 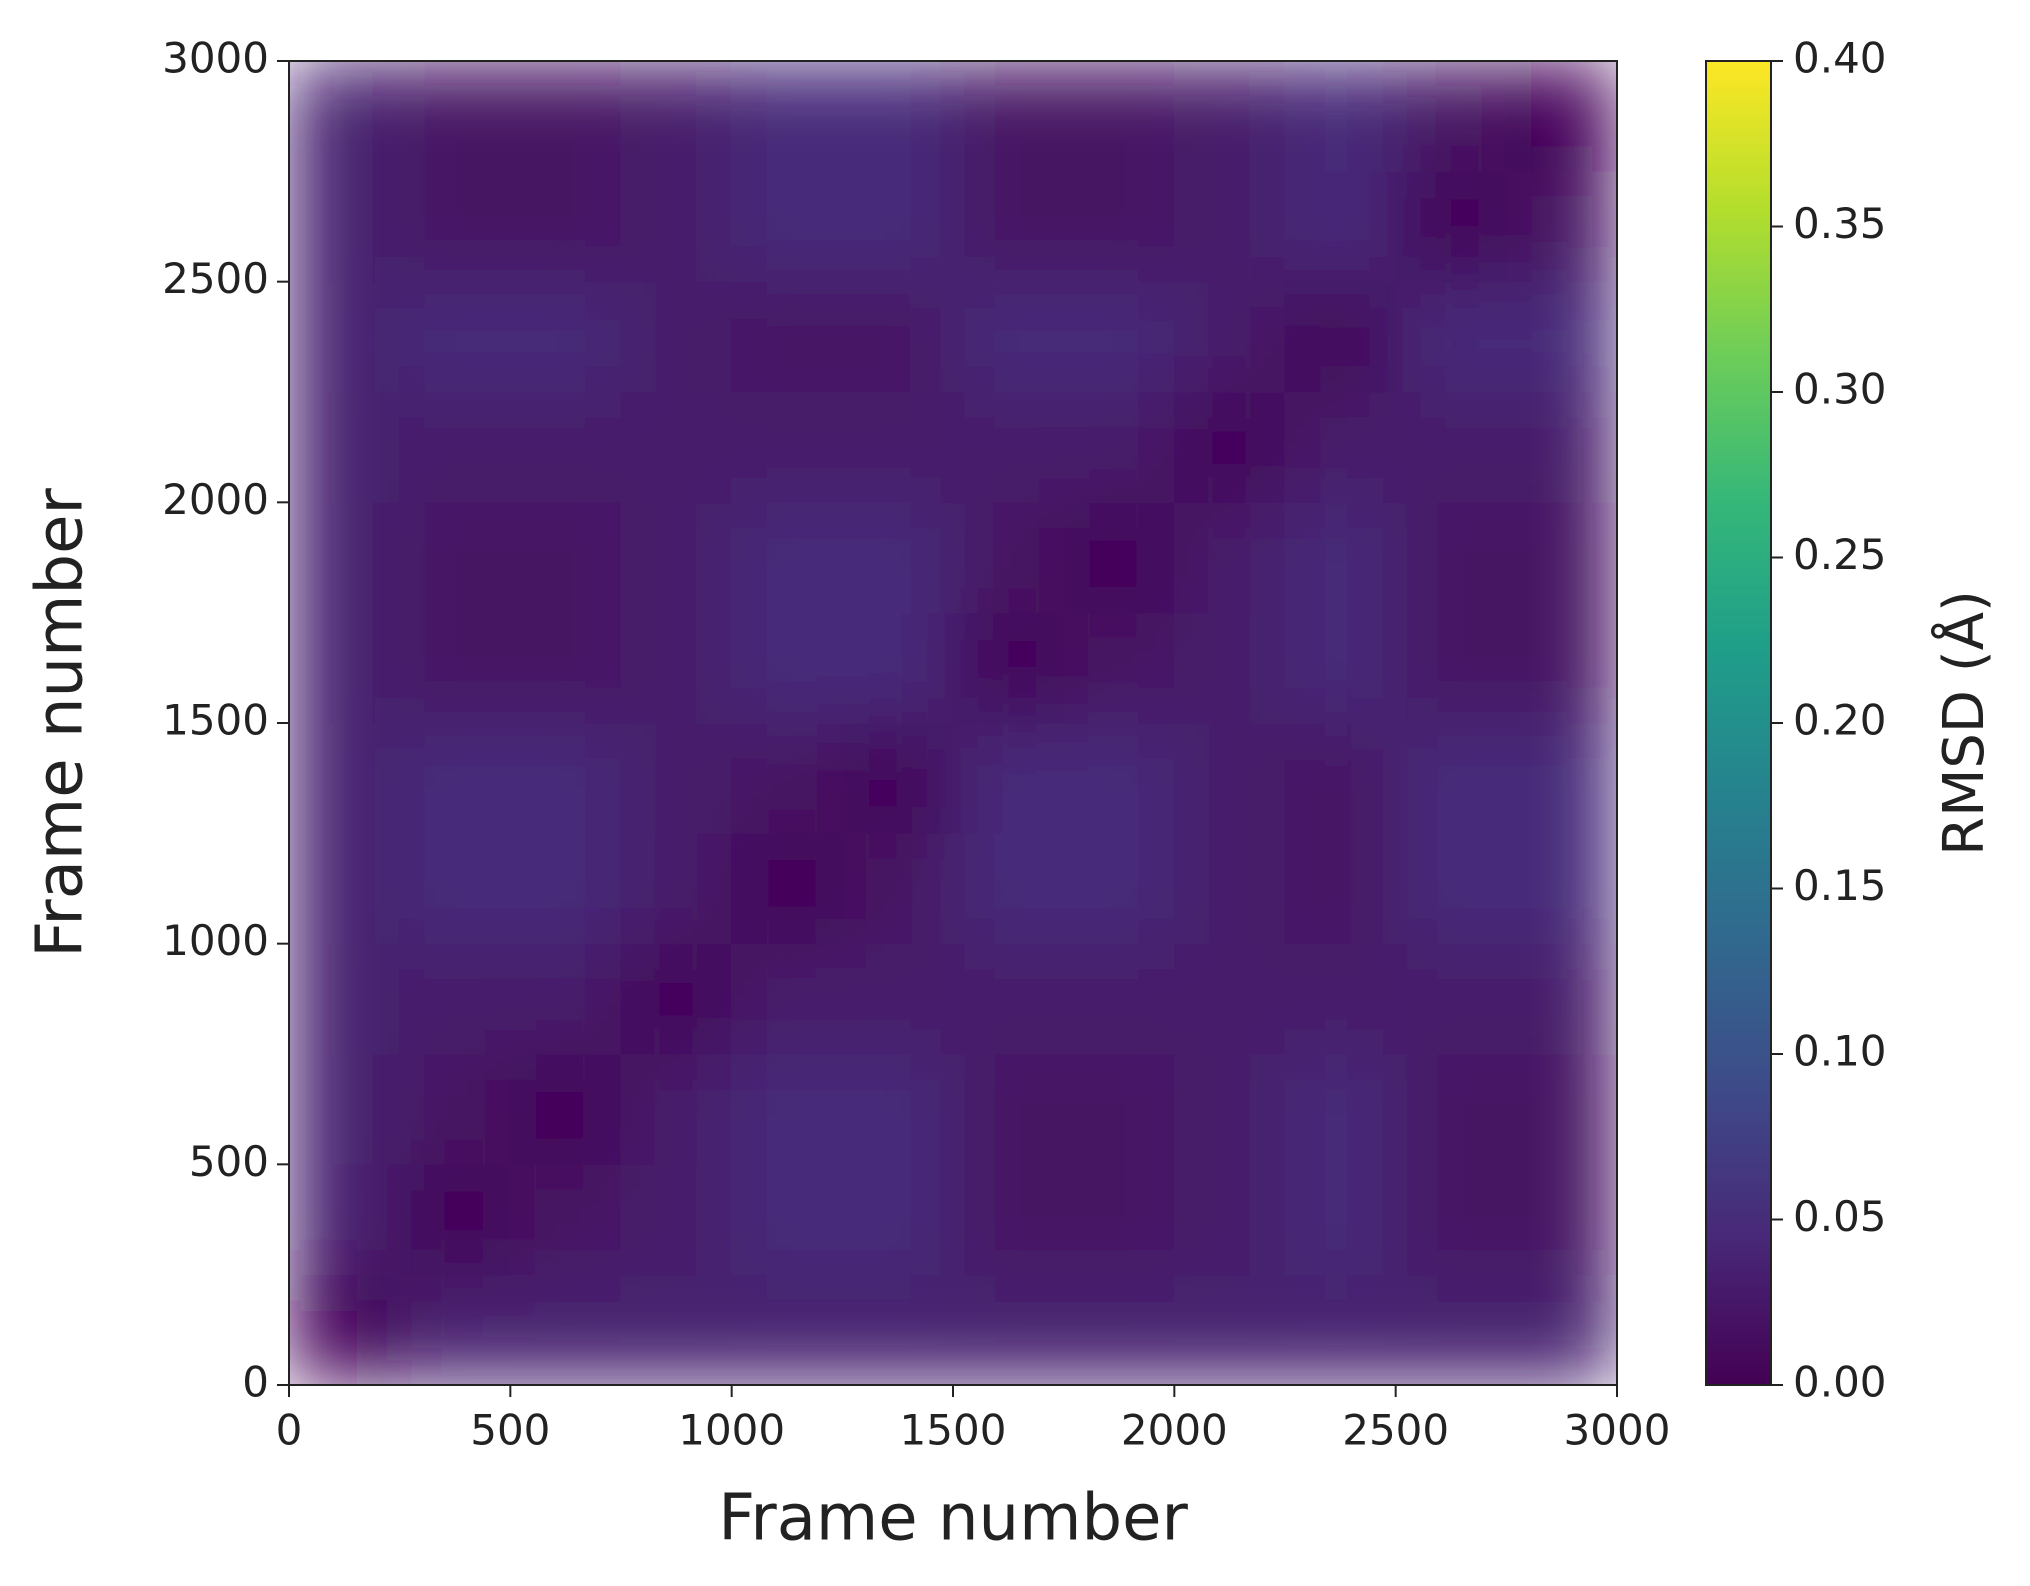 What do you see at coordinates (229, 1161) in the screenshot?
I see `y-tick-label: 500` at bounding box center [229, 1161].